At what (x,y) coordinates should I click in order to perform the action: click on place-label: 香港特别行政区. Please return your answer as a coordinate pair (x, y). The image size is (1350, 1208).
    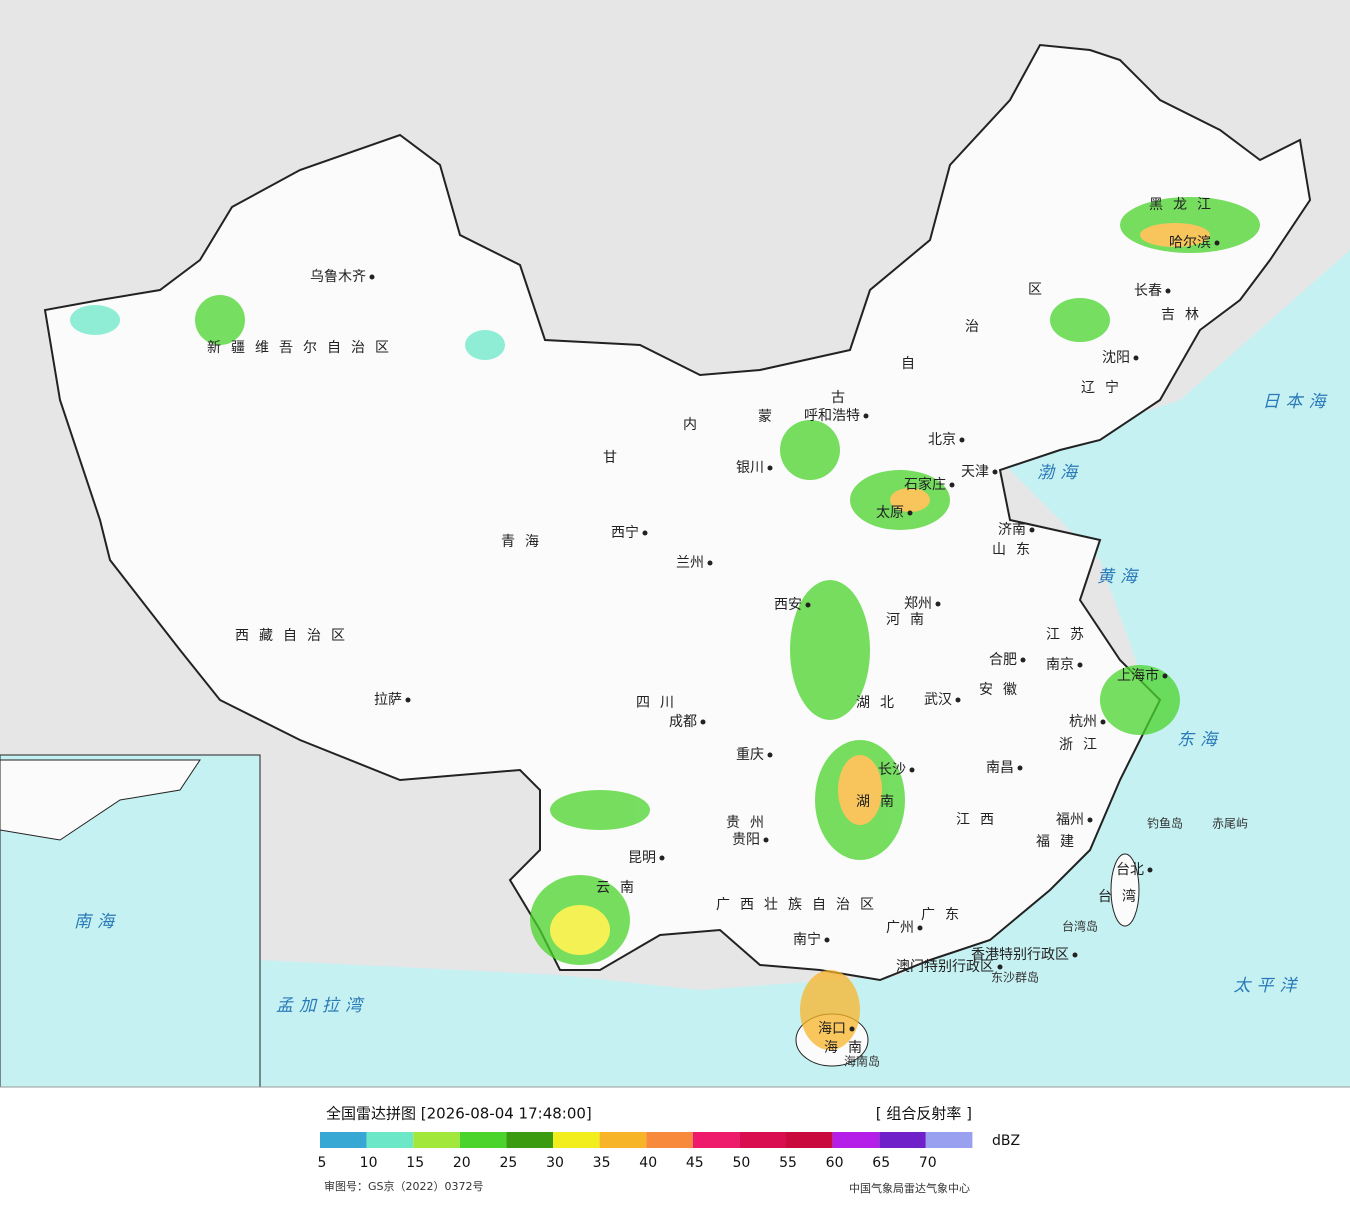
    Looking at the image, I should click on (1020, 955).